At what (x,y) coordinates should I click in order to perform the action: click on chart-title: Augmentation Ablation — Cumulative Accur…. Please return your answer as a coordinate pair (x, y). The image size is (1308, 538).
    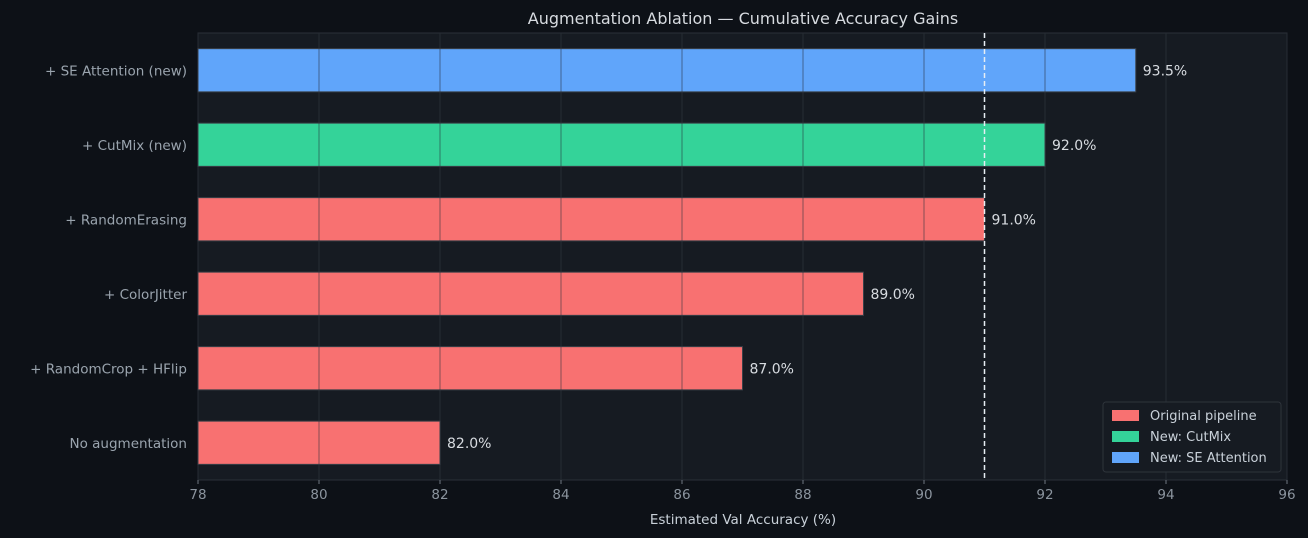
    Looking at the image, I should click on (743, 18).